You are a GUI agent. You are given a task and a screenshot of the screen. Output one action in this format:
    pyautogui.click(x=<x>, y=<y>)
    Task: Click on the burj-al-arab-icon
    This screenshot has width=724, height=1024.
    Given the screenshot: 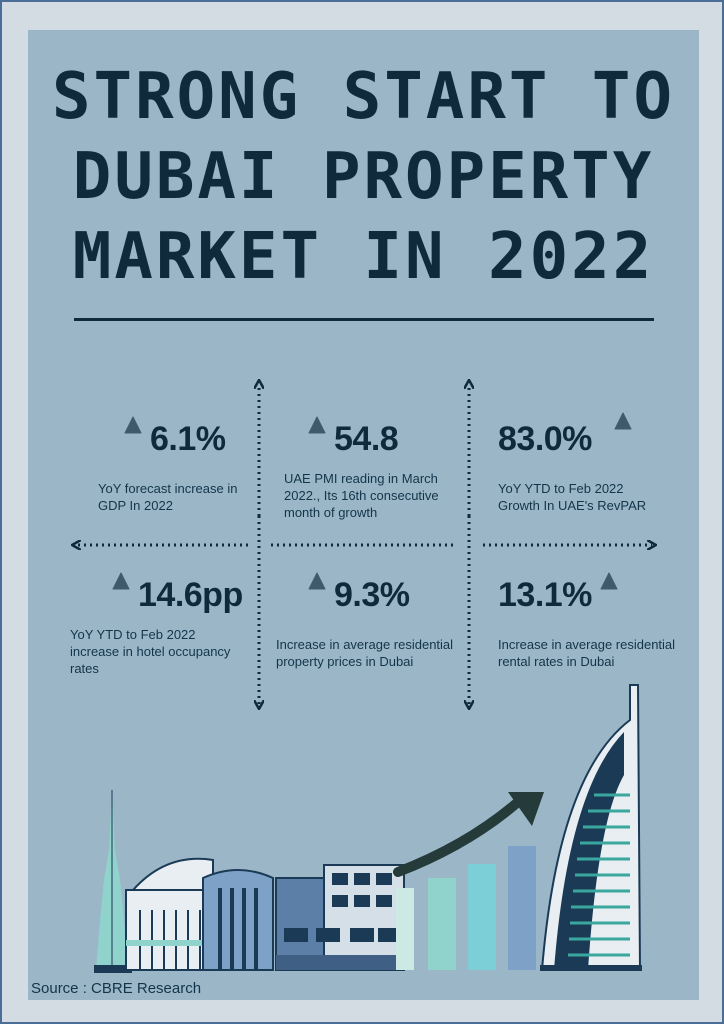 What is the action you would take?
    pyautogui.click(x=591, y=827)
    